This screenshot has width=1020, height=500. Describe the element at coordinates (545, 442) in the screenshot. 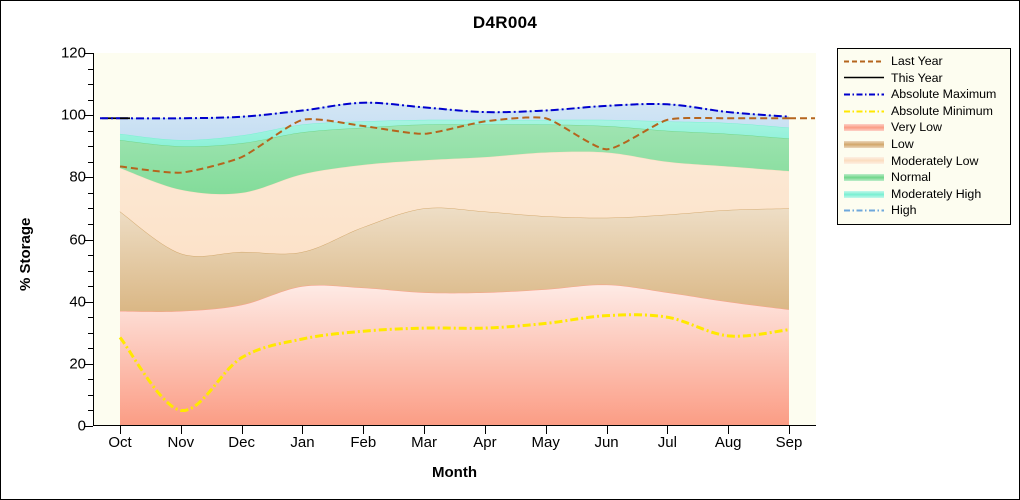

I see `x-tick-label-may: May` at that location.